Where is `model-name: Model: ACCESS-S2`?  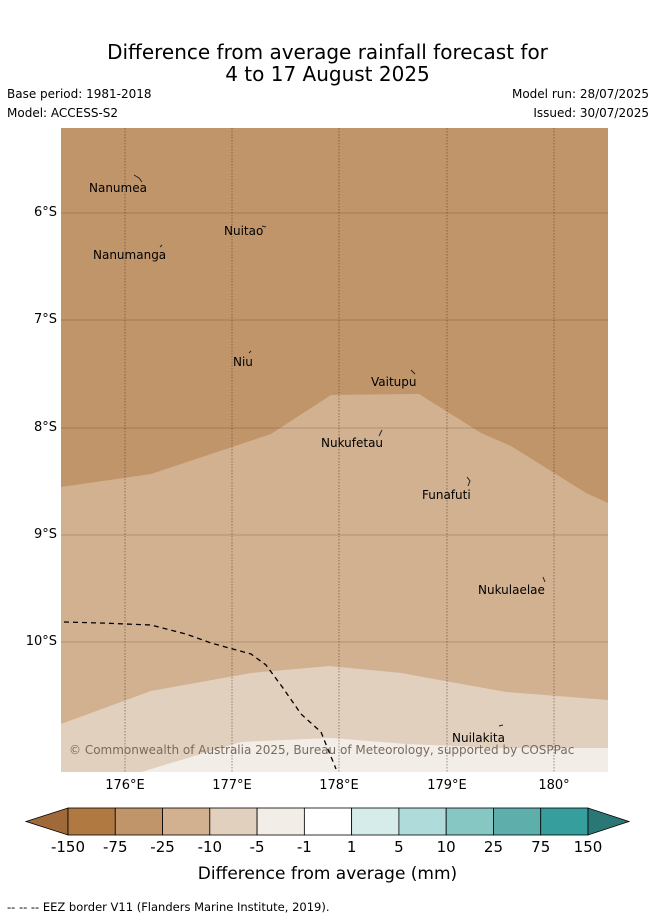
model-name: Model: ACCESS-S2 is located at coordinates (63, 113).